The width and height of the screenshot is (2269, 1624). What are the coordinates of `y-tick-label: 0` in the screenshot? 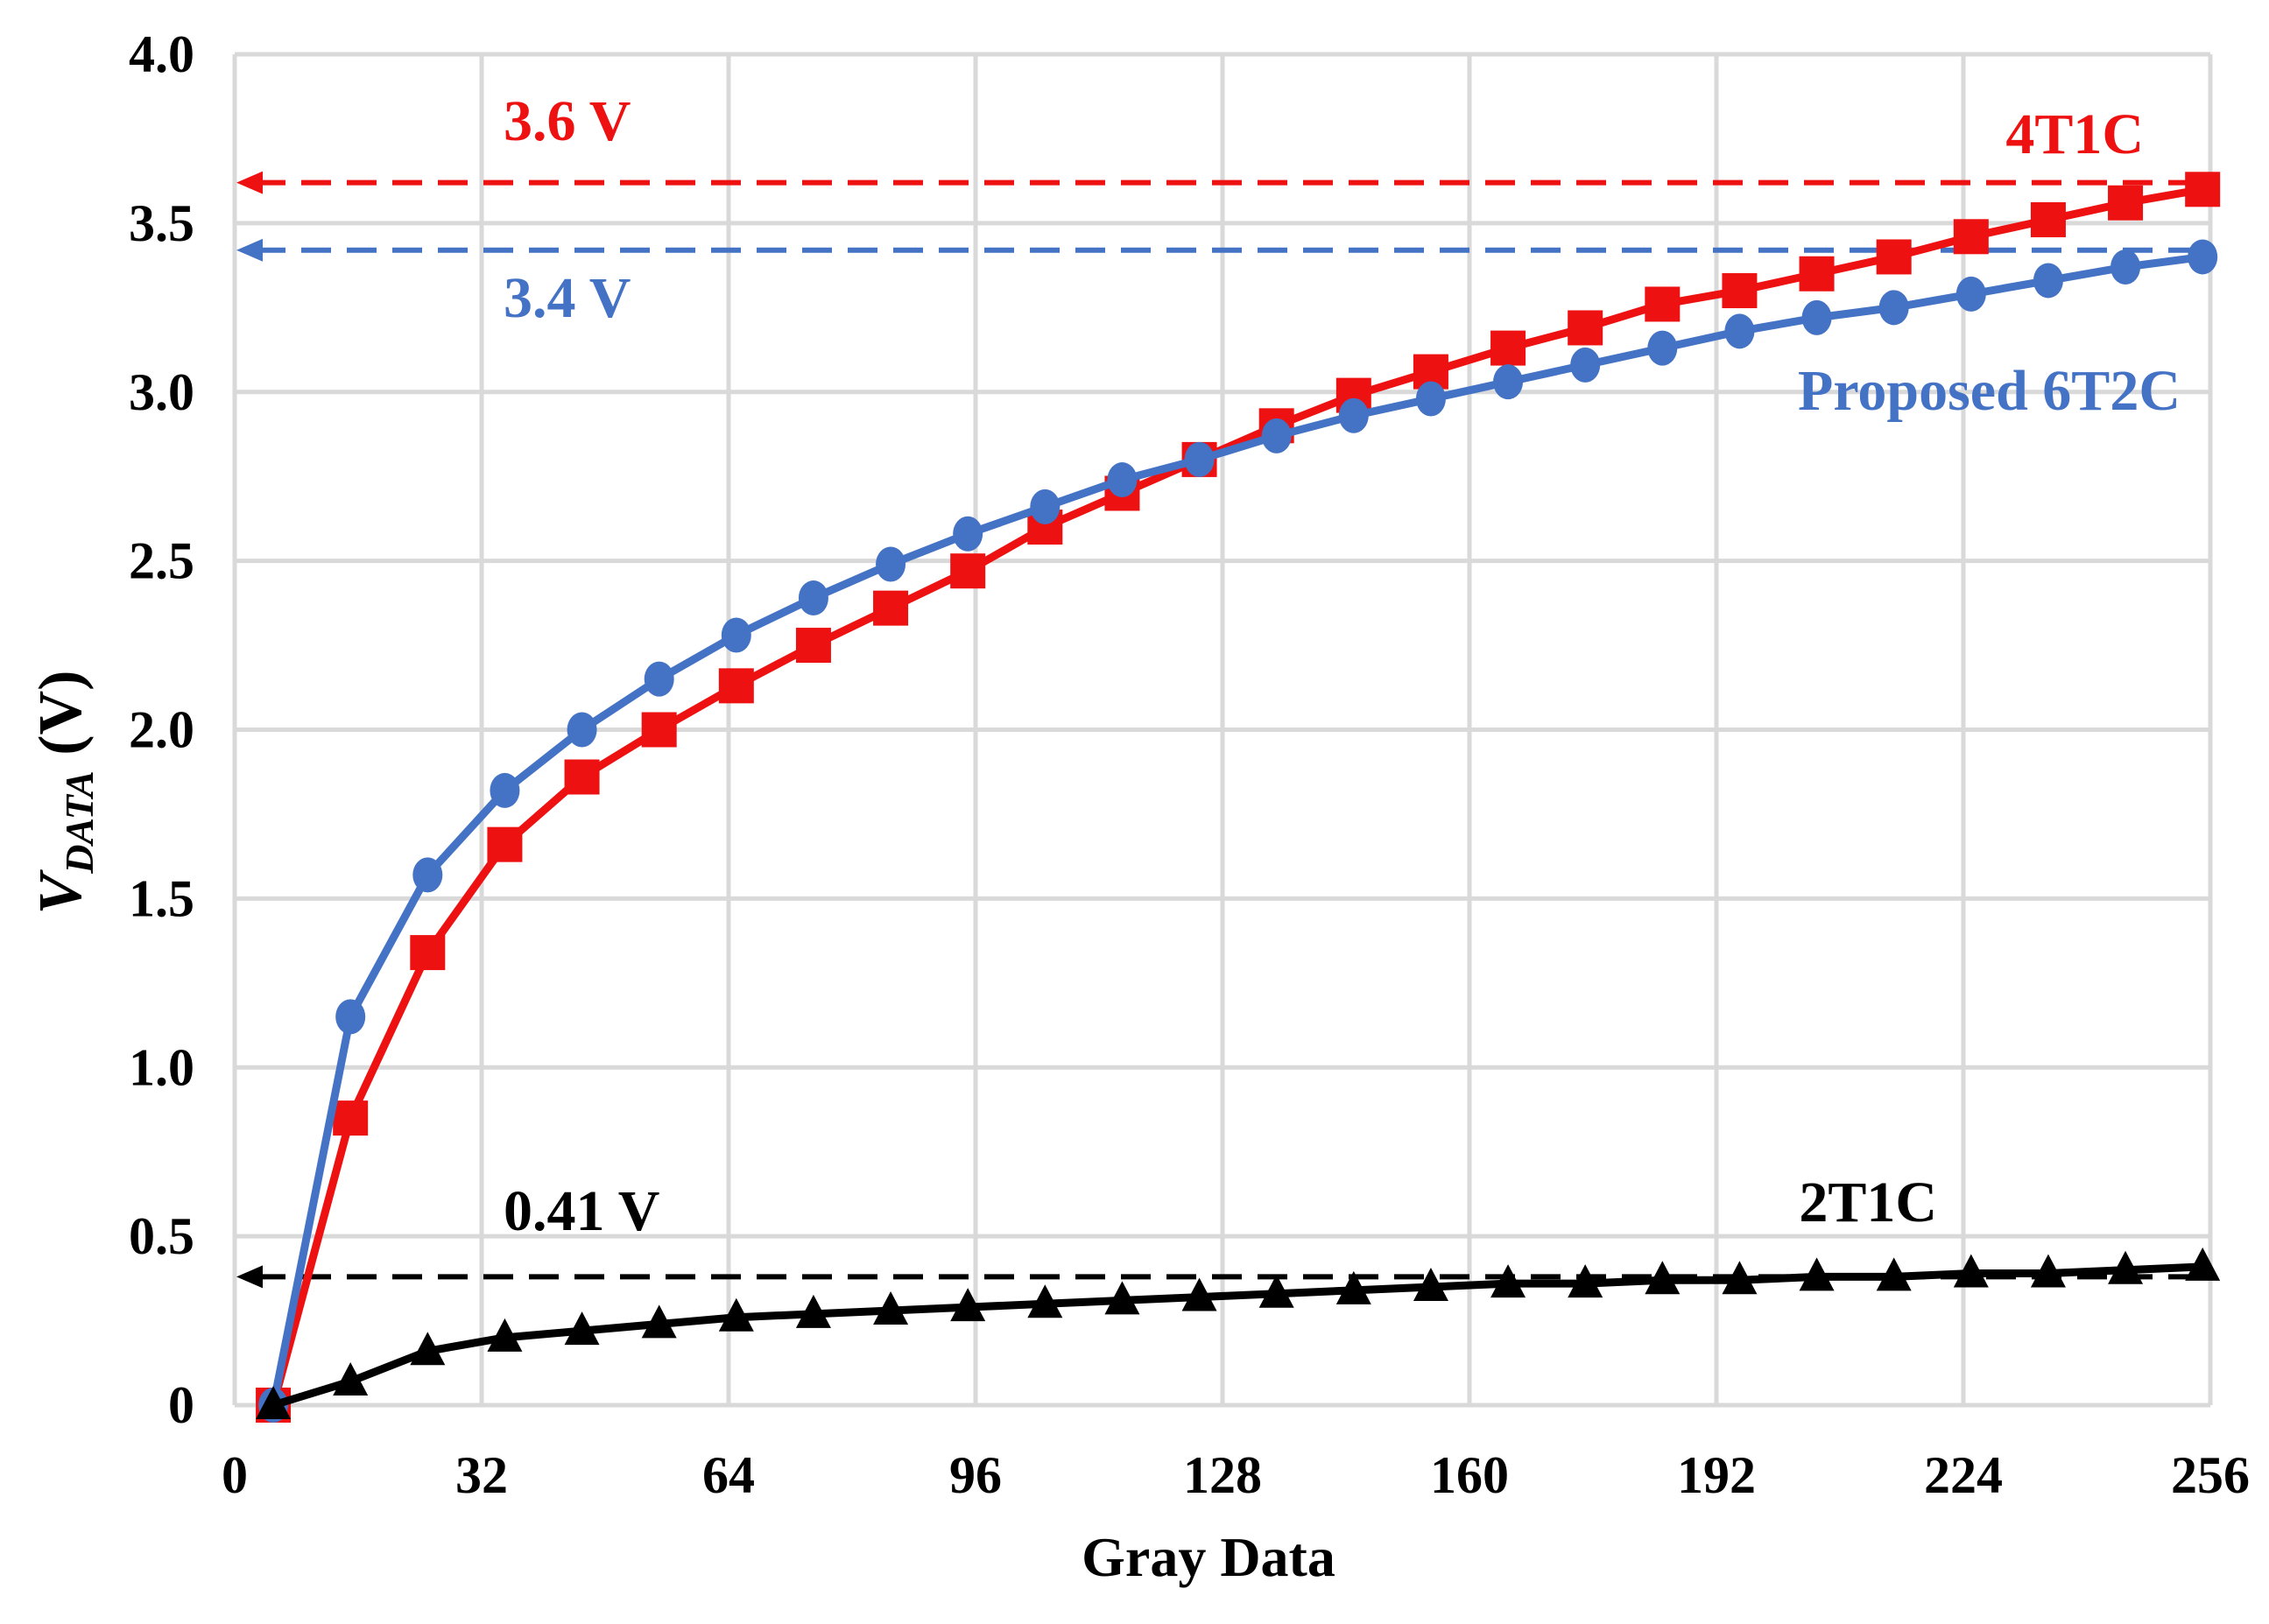 It's located at (181, 1405).